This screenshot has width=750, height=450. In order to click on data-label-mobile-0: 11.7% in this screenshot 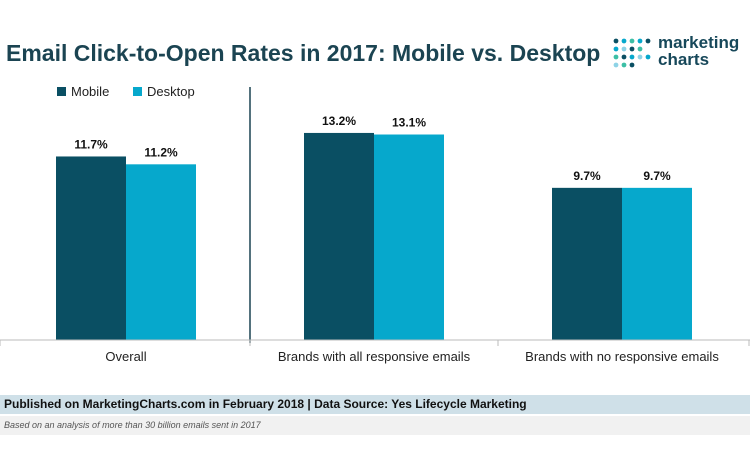, I will do `click(91, 144)`.